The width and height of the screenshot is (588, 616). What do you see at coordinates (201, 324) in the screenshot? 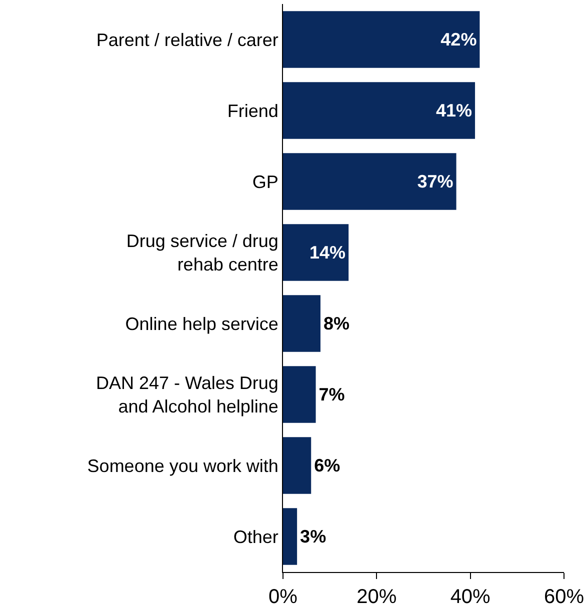
I see `y-tick-label: Online help service` at bounding box center [201, 324].